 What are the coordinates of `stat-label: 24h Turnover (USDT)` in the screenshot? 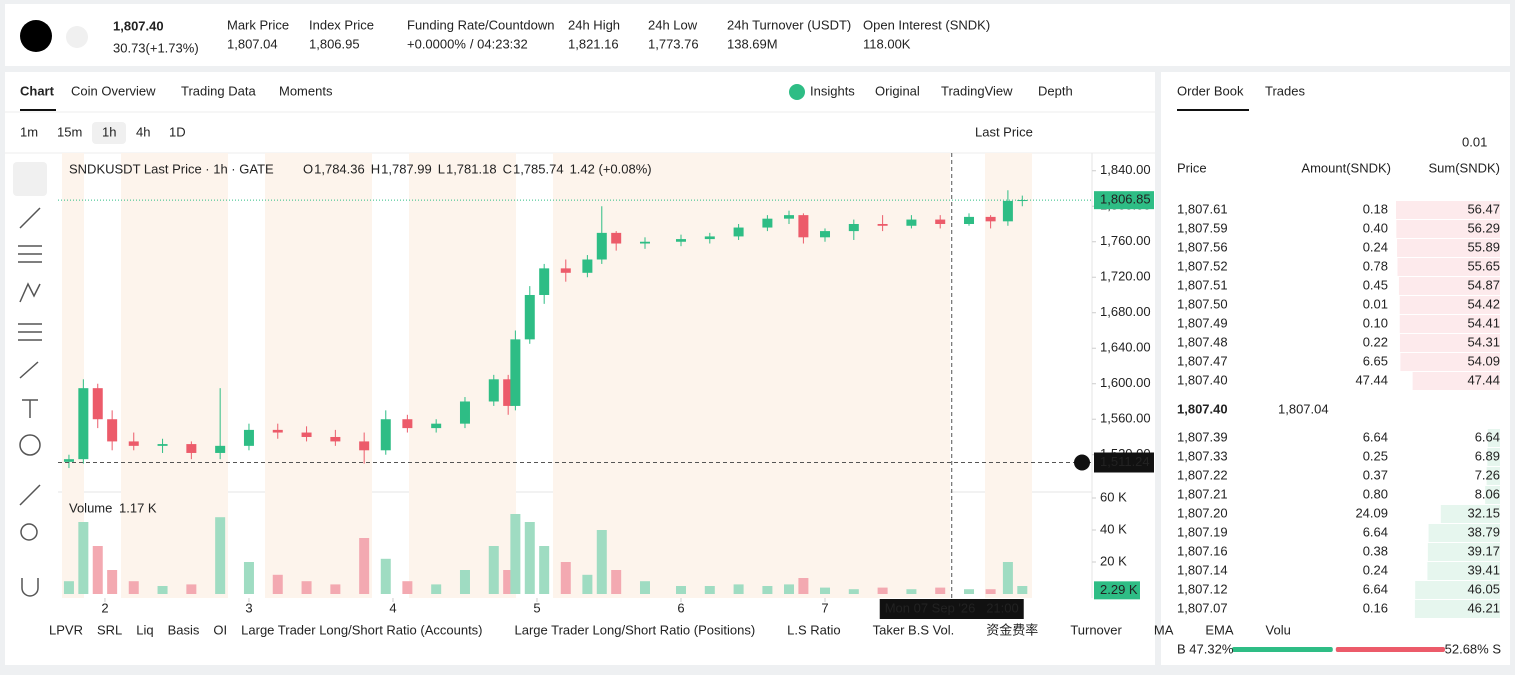 It's located at (789, 24).